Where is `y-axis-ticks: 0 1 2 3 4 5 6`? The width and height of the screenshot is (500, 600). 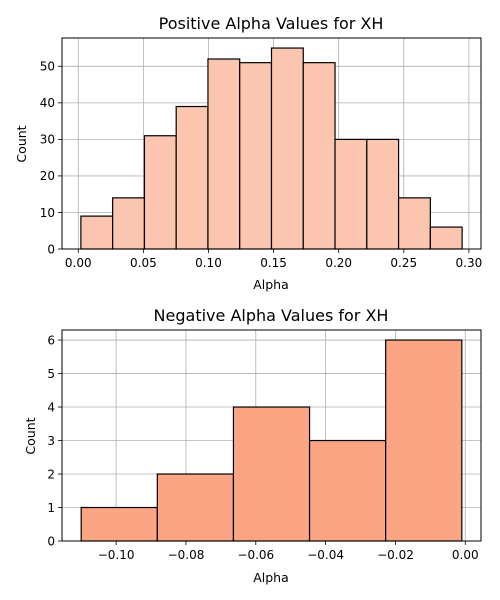
y-axis-ticks: 0 1 2 3 4 5 6 is located at coordinates (54, 440).